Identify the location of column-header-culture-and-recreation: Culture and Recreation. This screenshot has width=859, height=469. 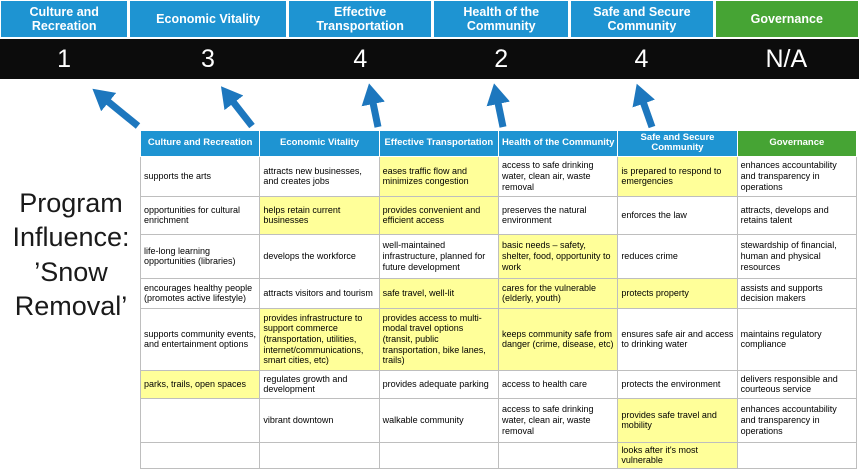
(200, 143).